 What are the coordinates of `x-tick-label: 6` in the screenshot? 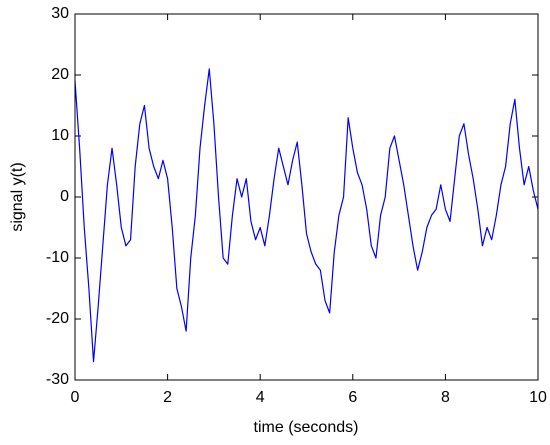 It's located at (352, 397).